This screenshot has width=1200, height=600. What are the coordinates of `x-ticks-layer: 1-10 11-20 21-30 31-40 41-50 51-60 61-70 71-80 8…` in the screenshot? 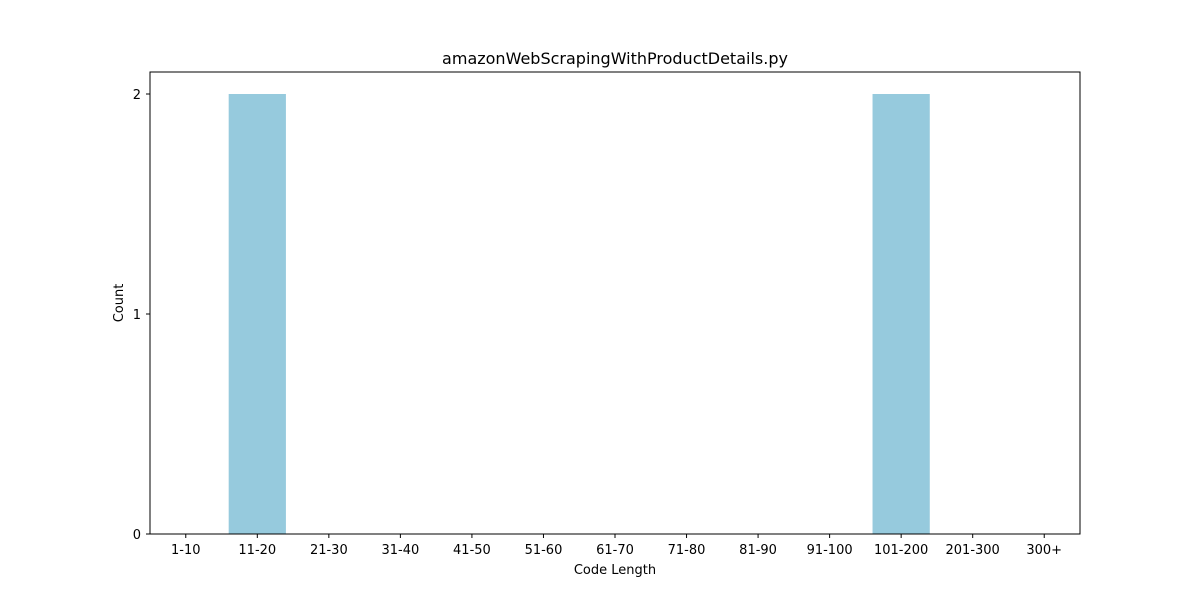 It's located at (616, 546).